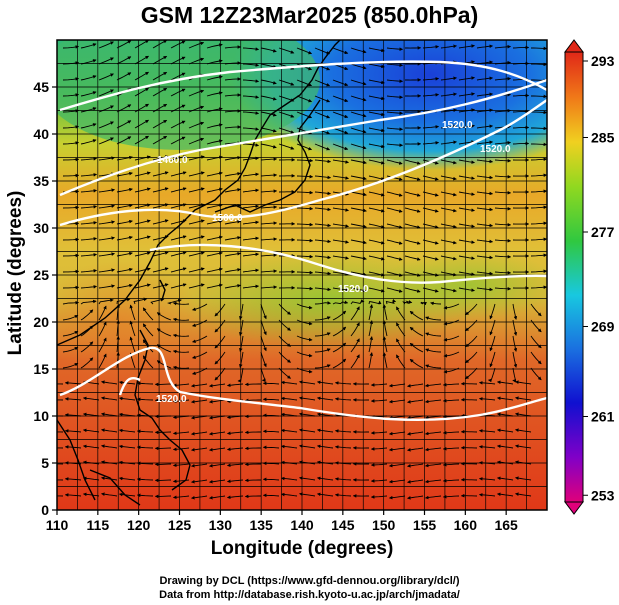  I want to click on y-tick-label: 5, so click(45, 463).